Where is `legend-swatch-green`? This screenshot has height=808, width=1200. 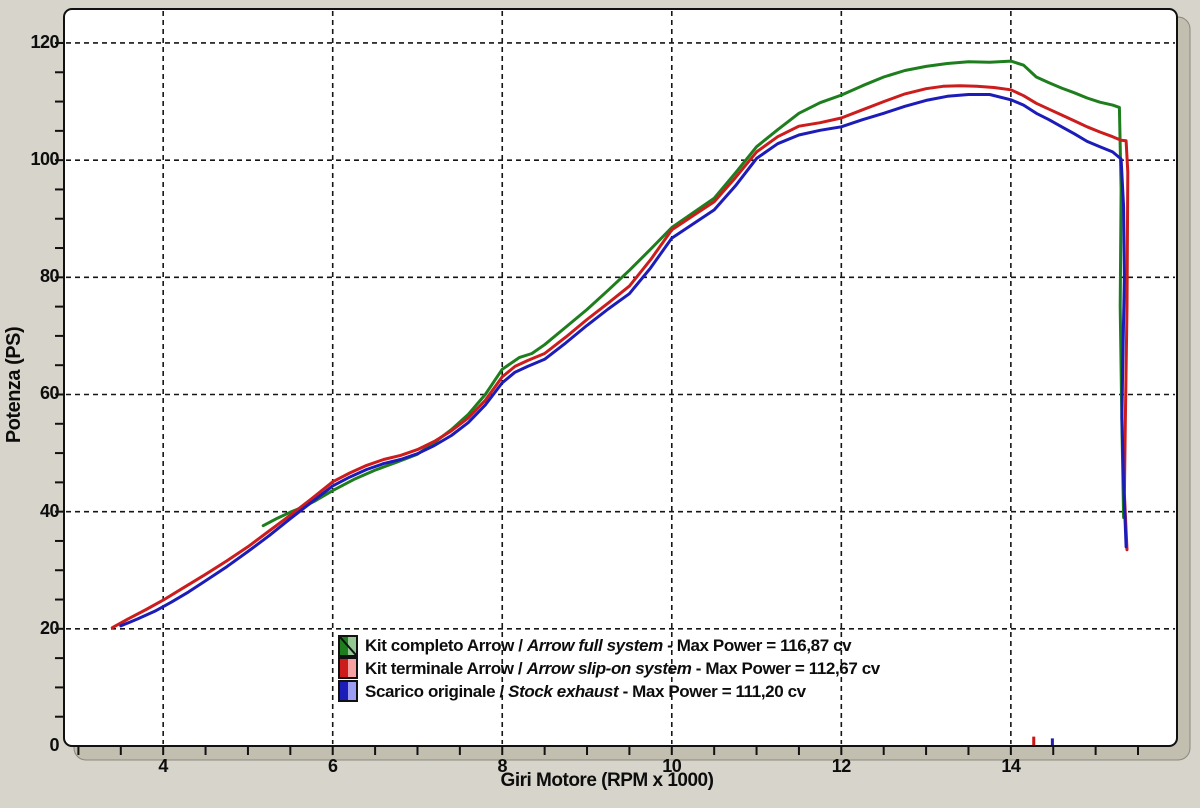 legend-swatch-green is located at coordinates (348, 645).